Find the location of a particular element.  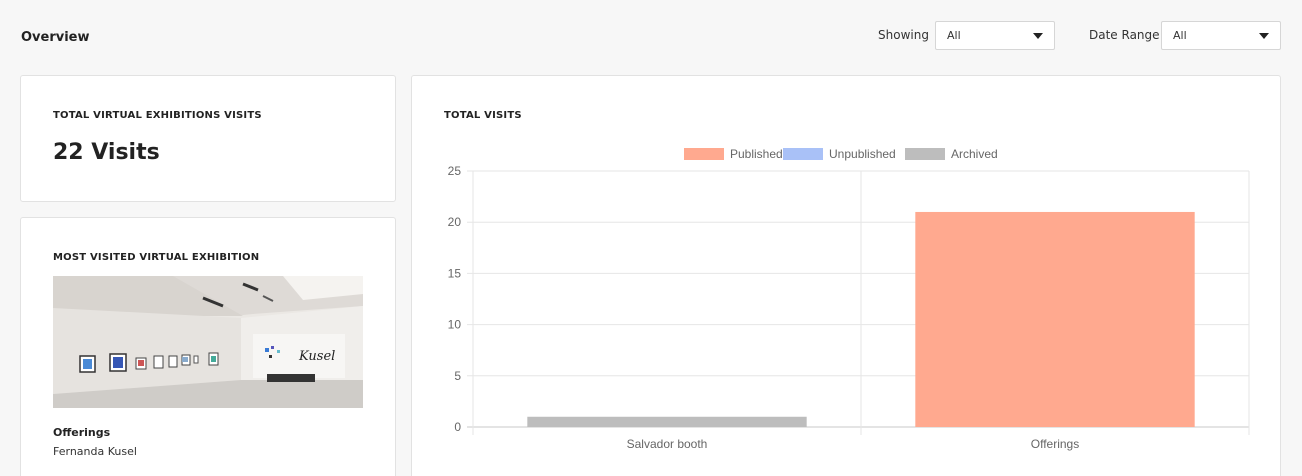

y-tick-label: 0 is located at coordinates (457, 427).